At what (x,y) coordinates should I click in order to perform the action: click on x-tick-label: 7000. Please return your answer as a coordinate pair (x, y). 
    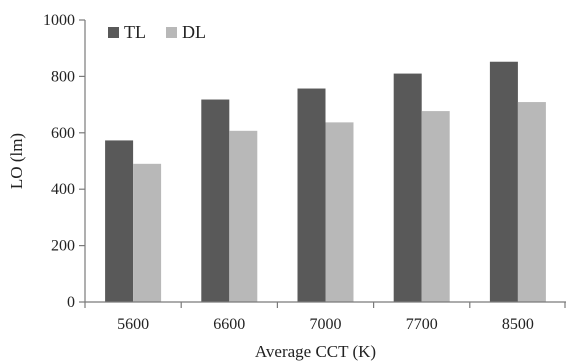
    Looking at the image, I should click on (326, 324).